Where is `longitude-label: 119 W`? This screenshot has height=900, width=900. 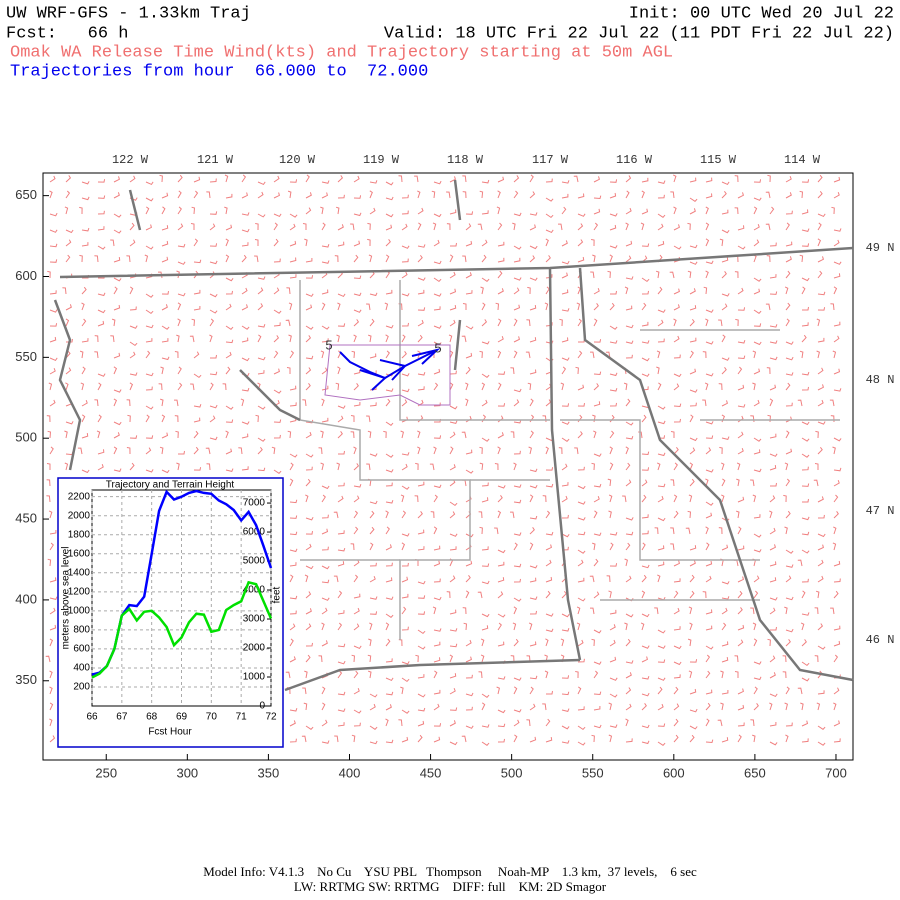 longitude-label: 119 W is located at coordinates (381, 160).